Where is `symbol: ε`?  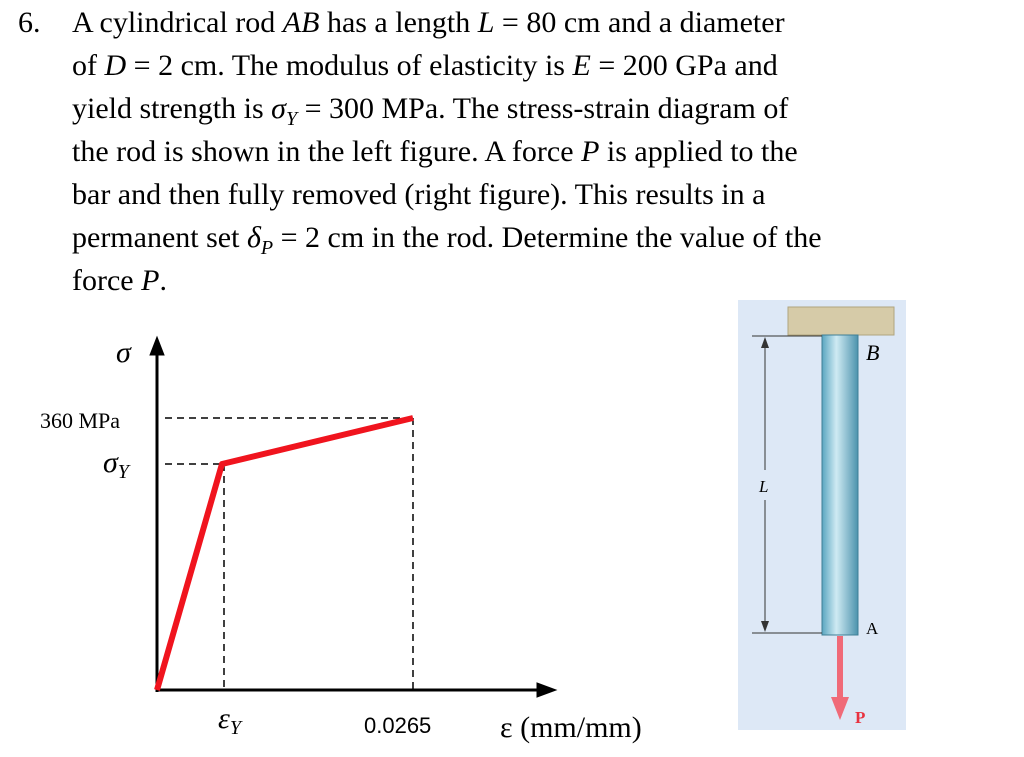 symbol: ε is located at coordinates (224, 718).